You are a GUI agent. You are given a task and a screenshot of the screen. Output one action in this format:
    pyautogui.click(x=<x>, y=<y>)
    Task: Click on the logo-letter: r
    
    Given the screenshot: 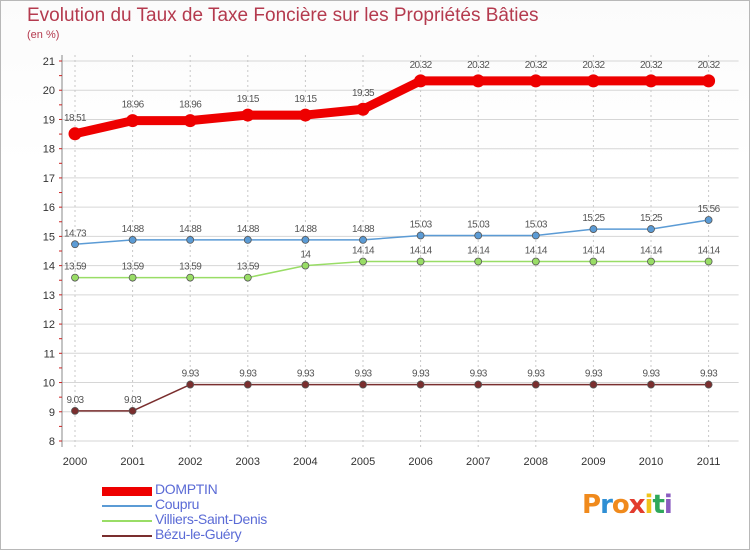 What is the action you would take?
    pyautogui.click(x=606, y=505)
    